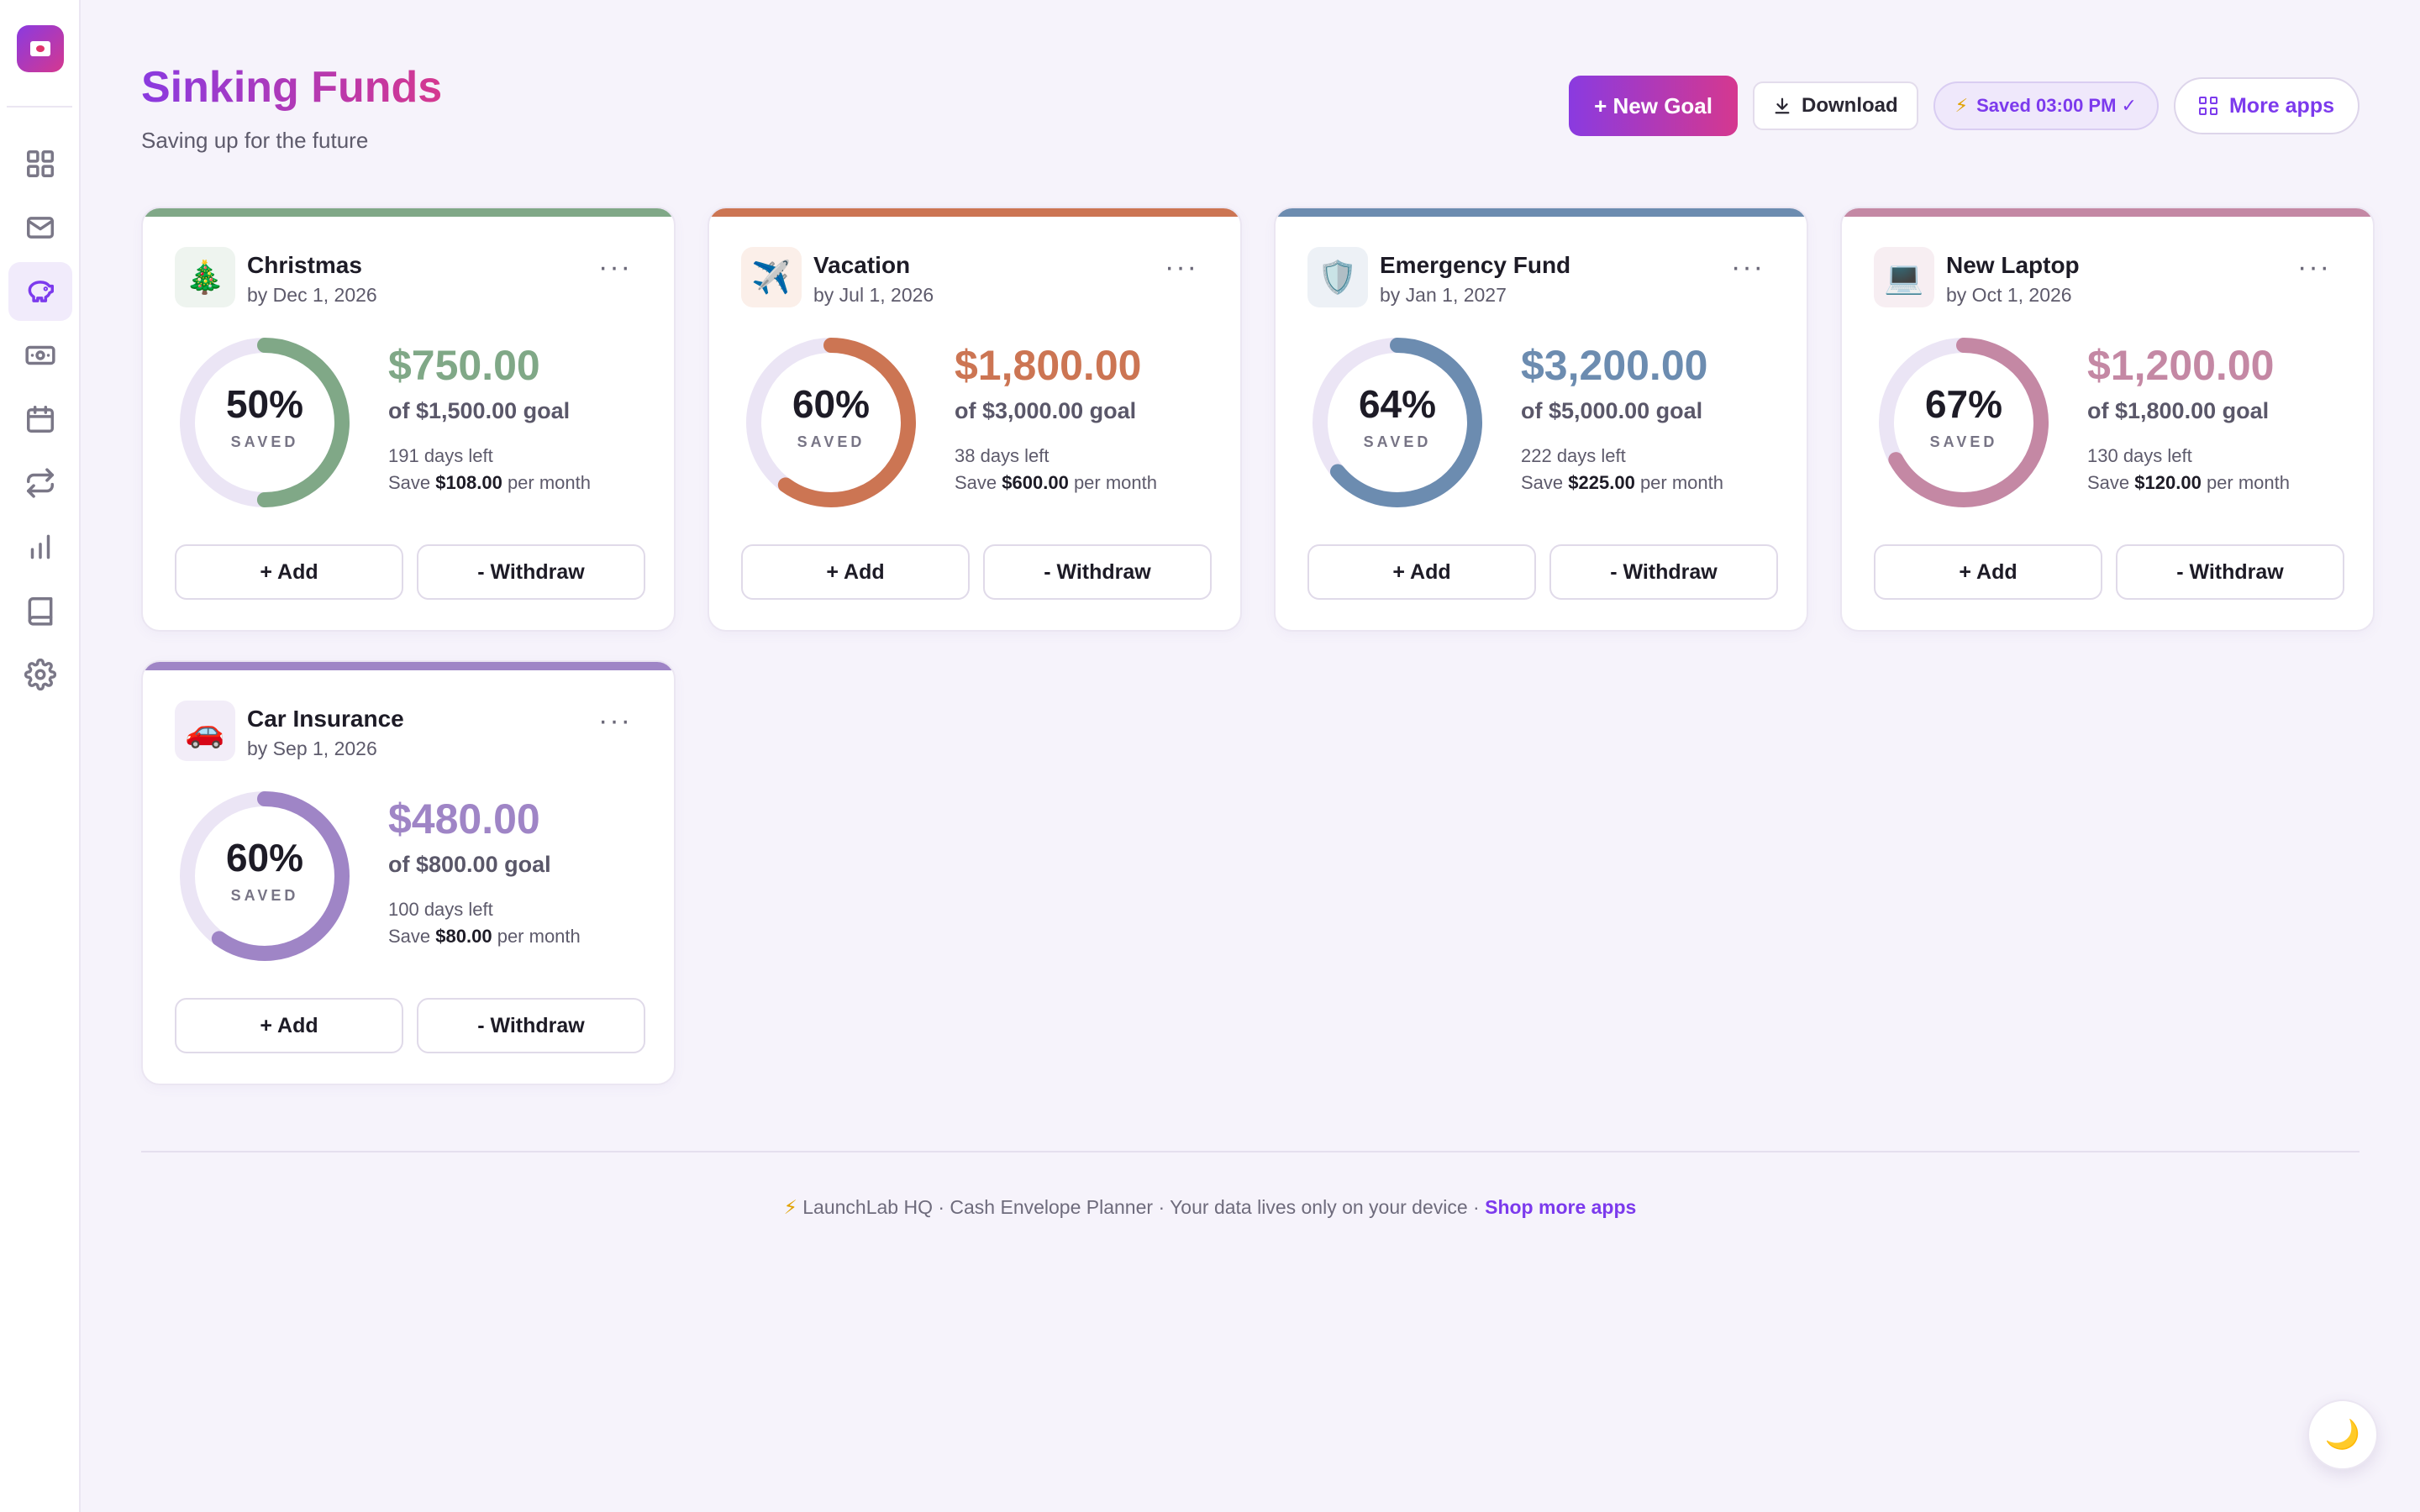 The height and width of the screenshot is (1512, 2420). I want to click on more-apps-label: More apps, so click(2281, 105).